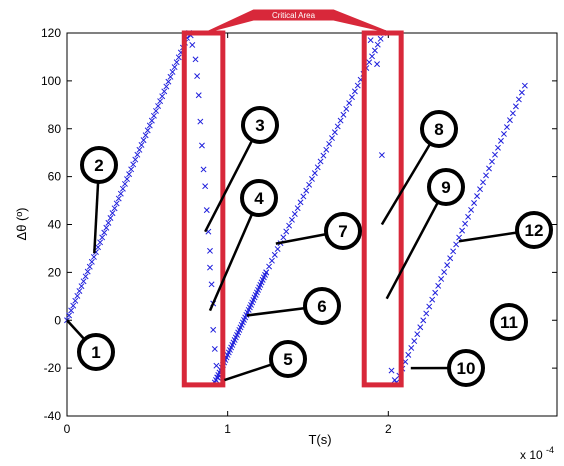 The width and height of the screenshot is (564, 466). What do you see at coordinates (233, 178) in the screenshot?
I see `callout-leader` at bounding box center [233, 178].